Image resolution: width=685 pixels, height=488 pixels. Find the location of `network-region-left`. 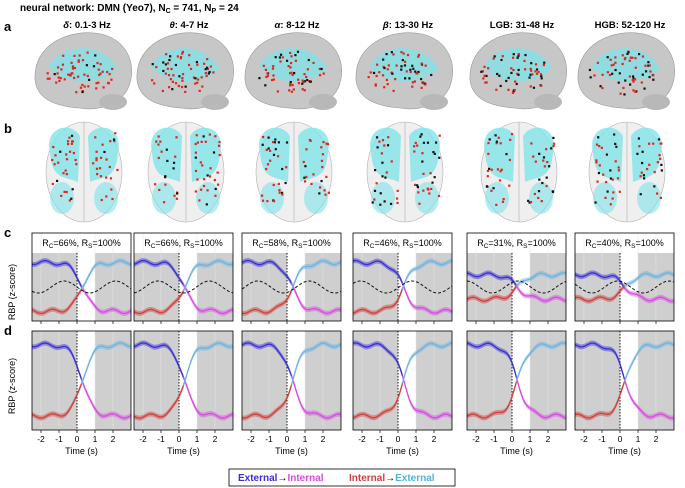

network-region-left is located at coordinates (385, 154).